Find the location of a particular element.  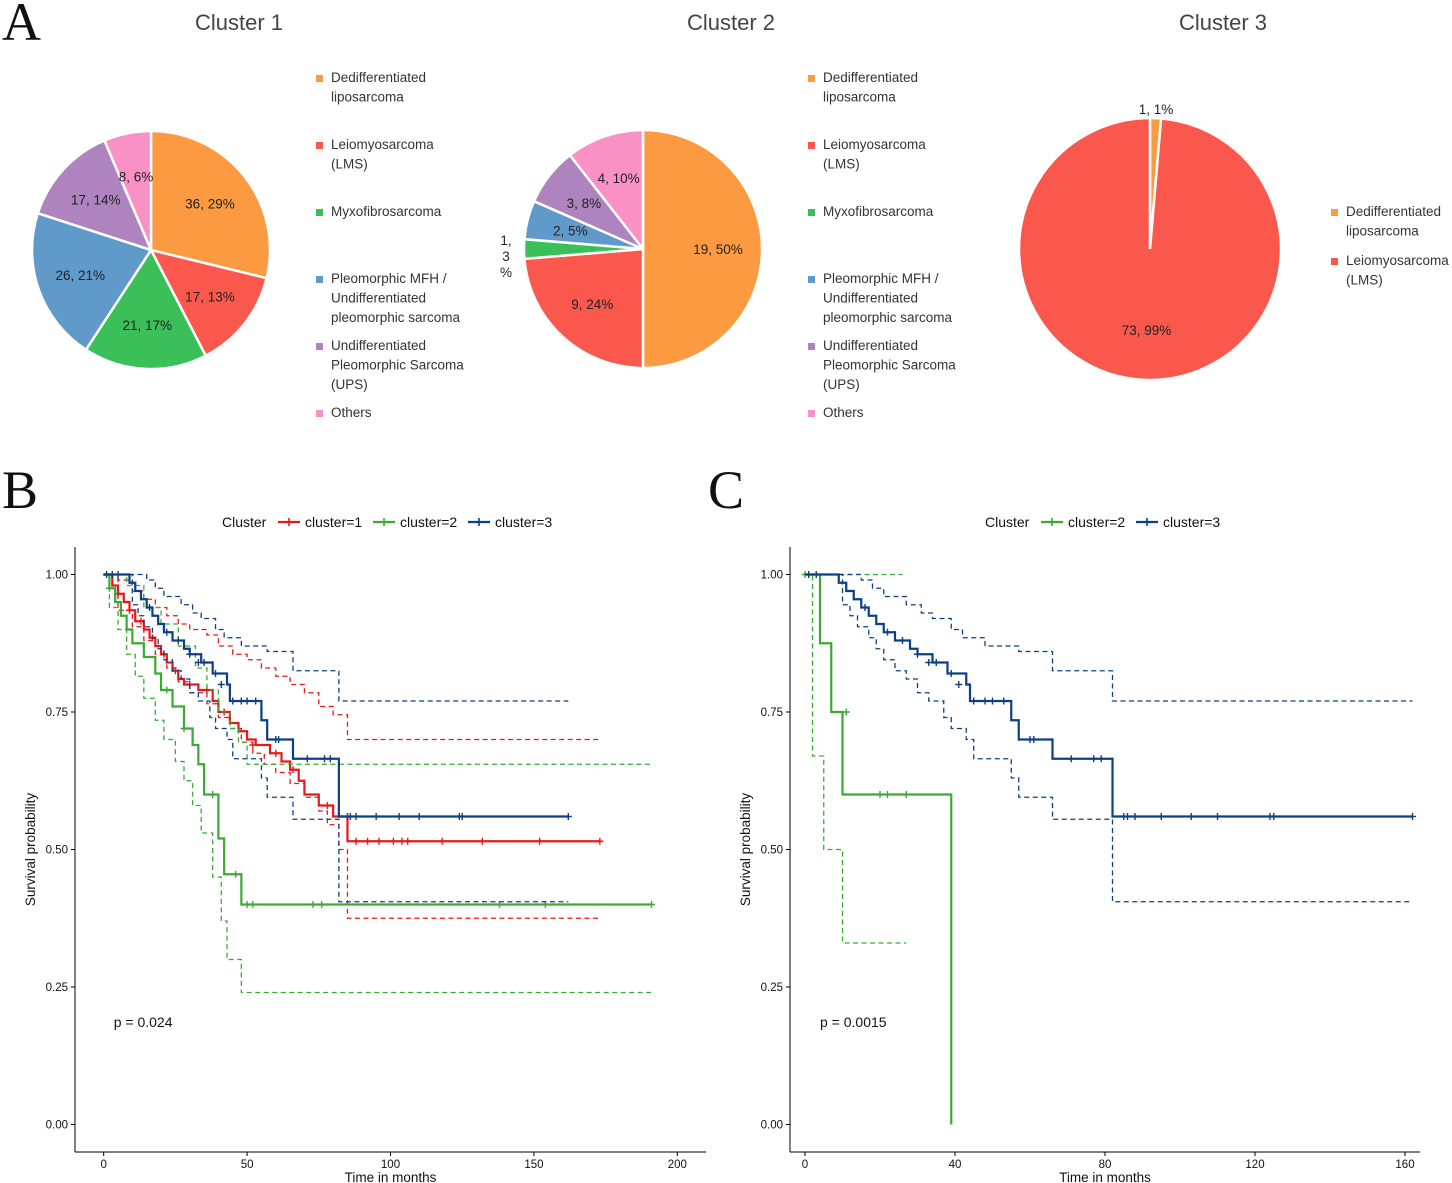

x-tick-label: 0 is located at coordinates (805, 1165).